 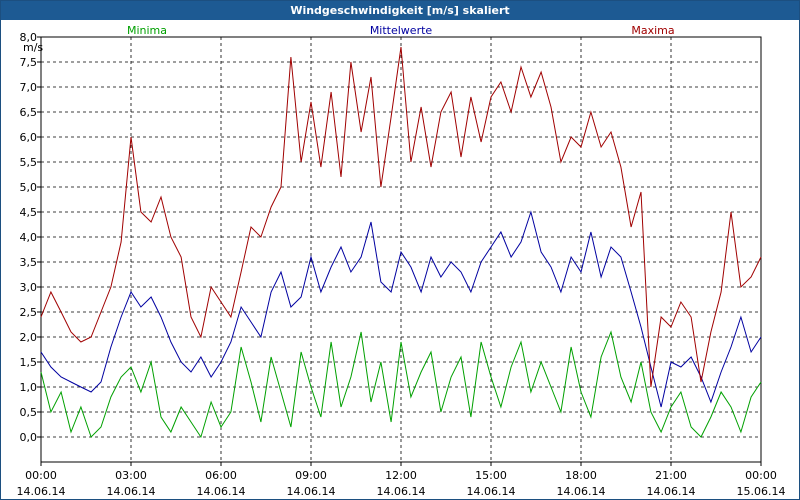 What do you see at coordinates (221, 475) in the screenshot?
I see `x-tick-time: 06:00` at bounding box center [221, 475].